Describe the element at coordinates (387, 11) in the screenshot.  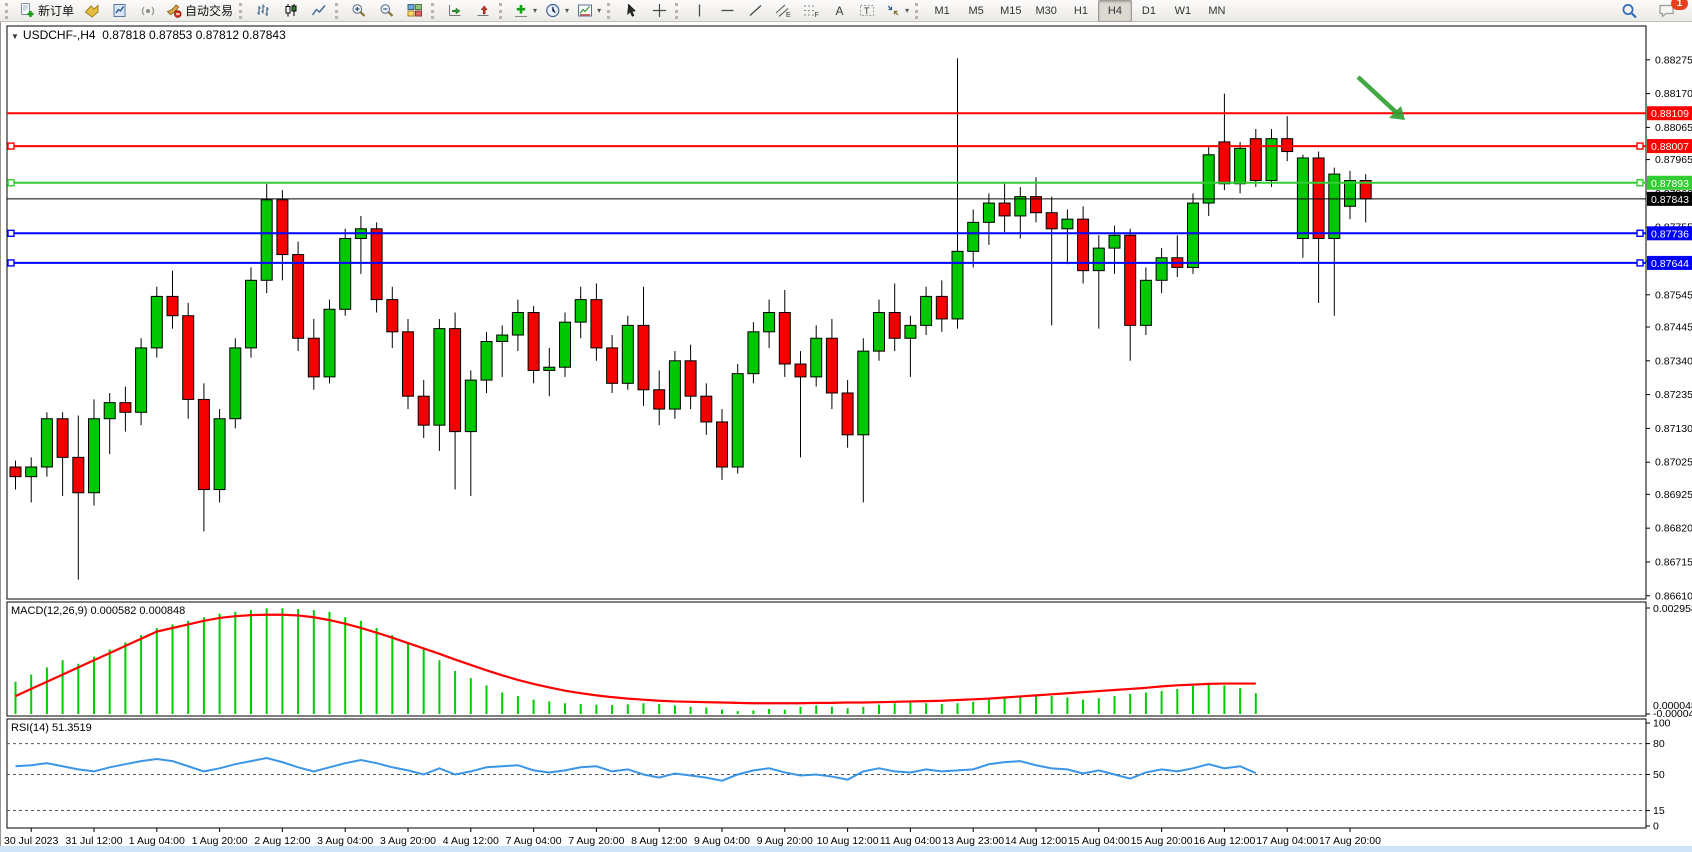
I see `zoom-out-button` at that location.